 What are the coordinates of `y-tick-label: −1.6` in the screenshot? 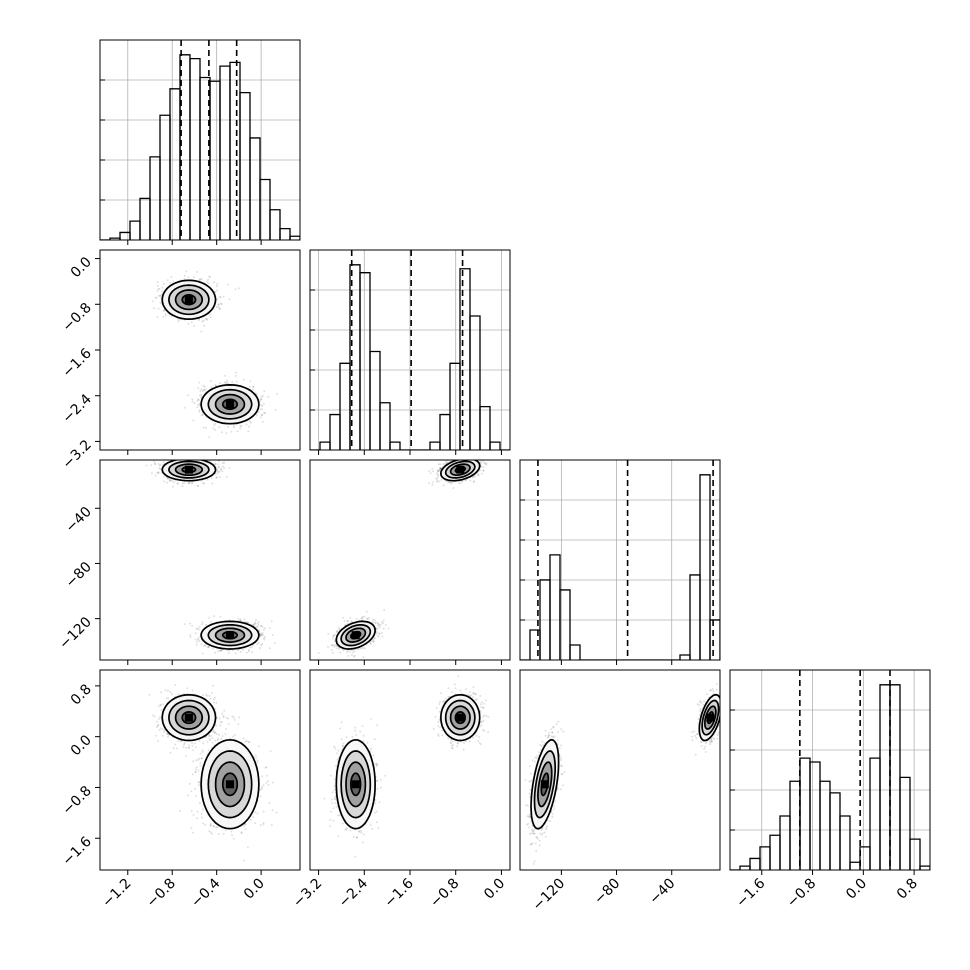 It's located at (76, 362).